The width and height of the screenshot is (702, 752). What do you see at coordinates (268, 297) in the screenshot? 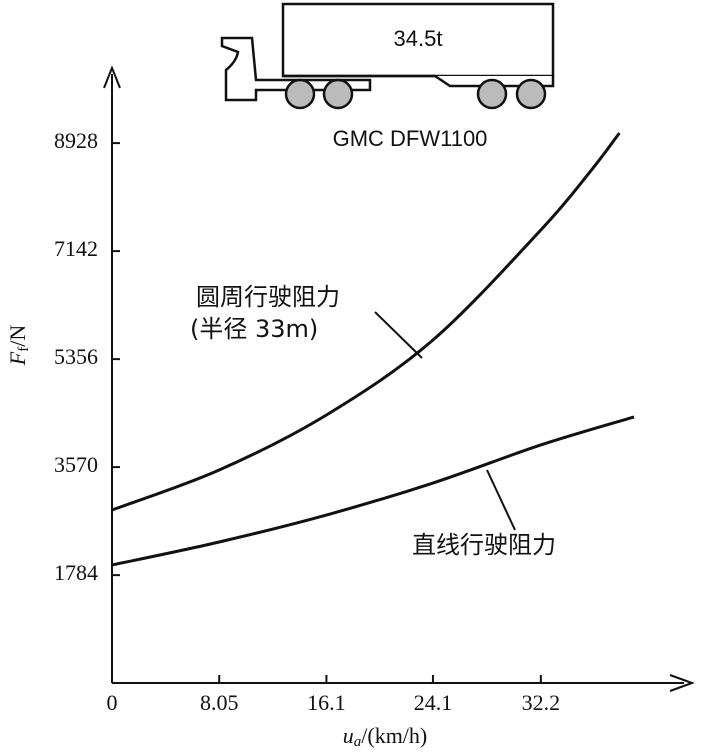
I see `series-label: 圆周行驶阻力` at bounding box center [268, 297].